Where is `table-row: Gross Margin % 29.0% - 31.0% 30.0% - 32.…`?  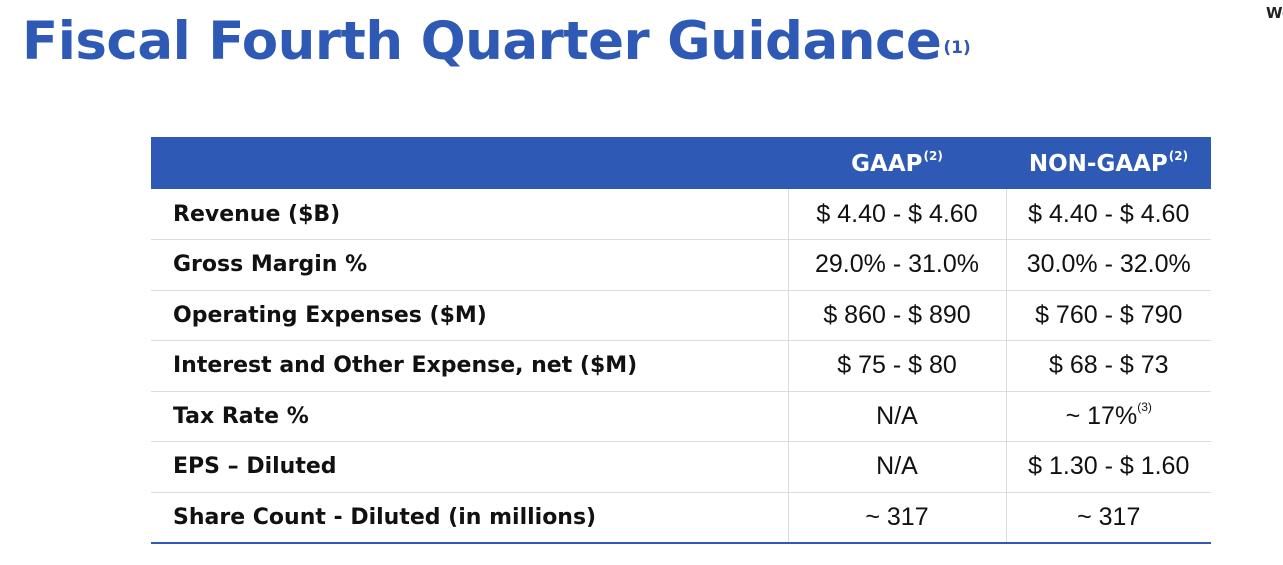 table-row: Gross Margin % 29.0% - 31.0% 30.0% - 32.… is located at coordinates (681, 264).